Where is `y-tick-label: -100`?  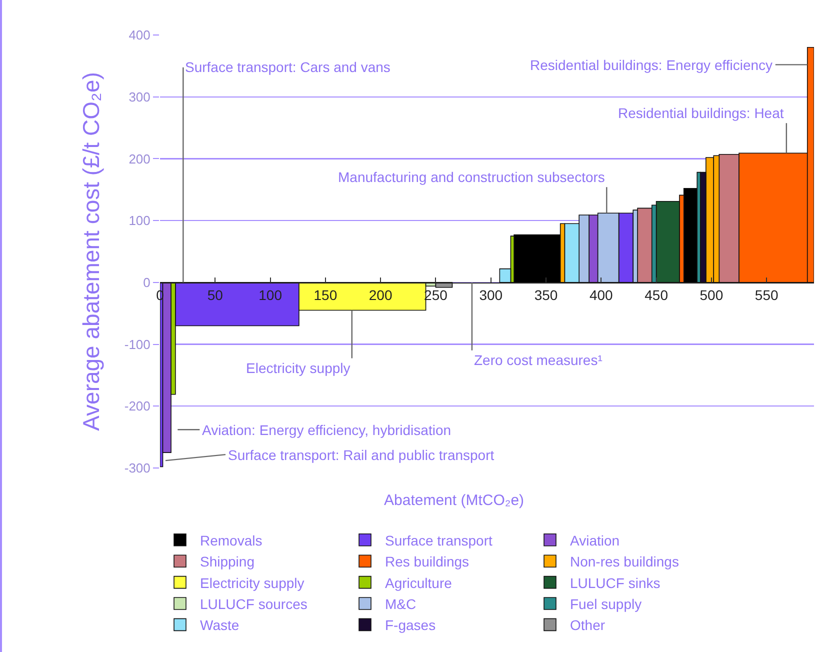
y-tick-label: -100 is located at coordinates (137, 344).